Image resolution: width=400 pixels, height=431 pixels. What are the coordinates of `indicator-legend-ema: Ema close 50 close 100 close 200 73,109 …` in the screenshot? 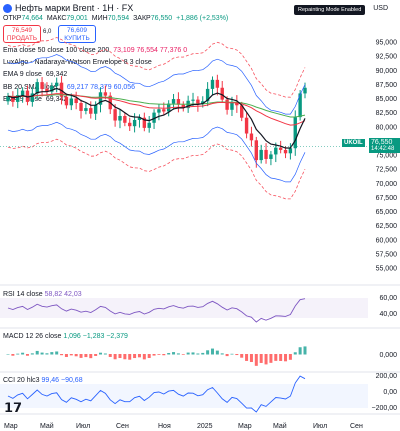 It's located at (95, 50).